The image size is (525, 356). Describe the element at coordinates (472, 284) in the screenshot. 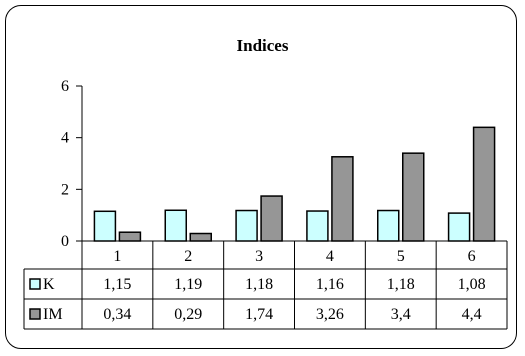

I see `data-table-value: 1,08` at that location.